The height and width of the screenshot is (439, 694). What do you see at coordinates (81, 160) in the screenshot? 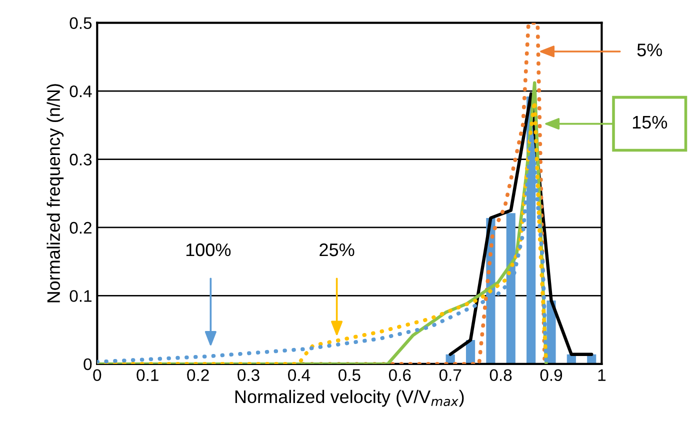
I see `y-tick-label: 0.3` at bounding box center [81, 160].